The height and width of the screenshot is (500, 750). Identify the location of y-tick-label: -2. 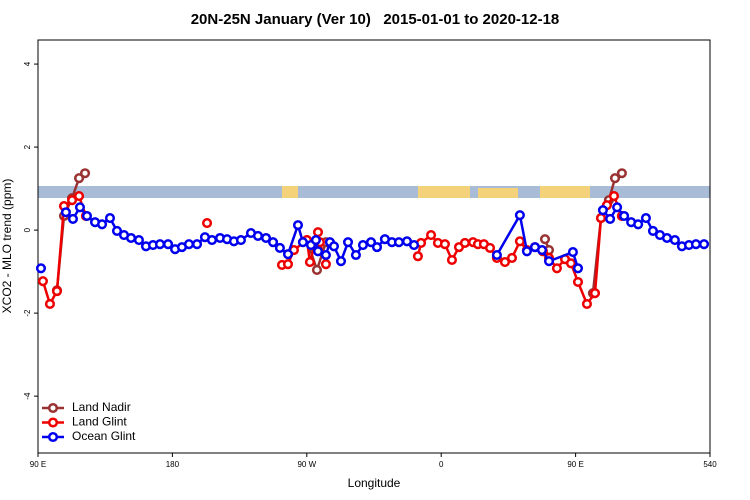
(27, 313).